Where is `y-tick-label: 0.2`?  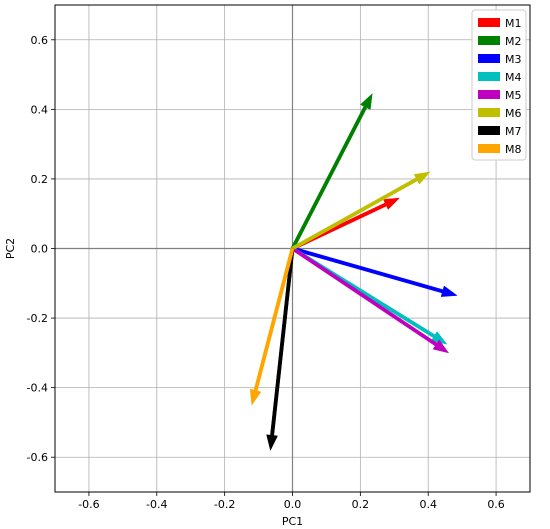
y-tick-label: 0.2 is located at coordinates (40, 179).